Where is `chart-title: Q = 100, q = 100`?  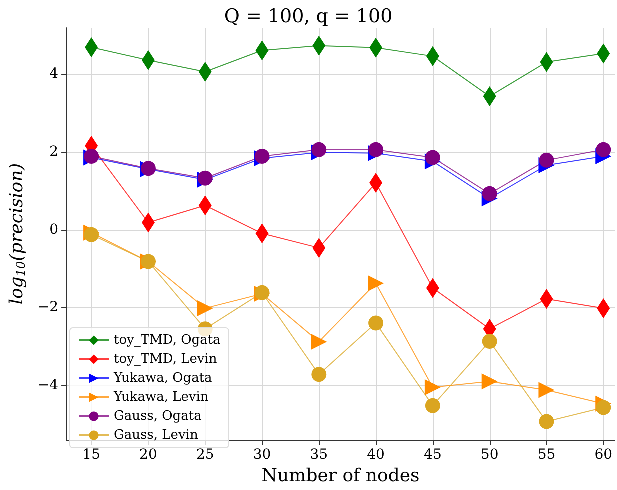
chart-title: Q = 100, q = 100 is located at coordinates (308, 17).